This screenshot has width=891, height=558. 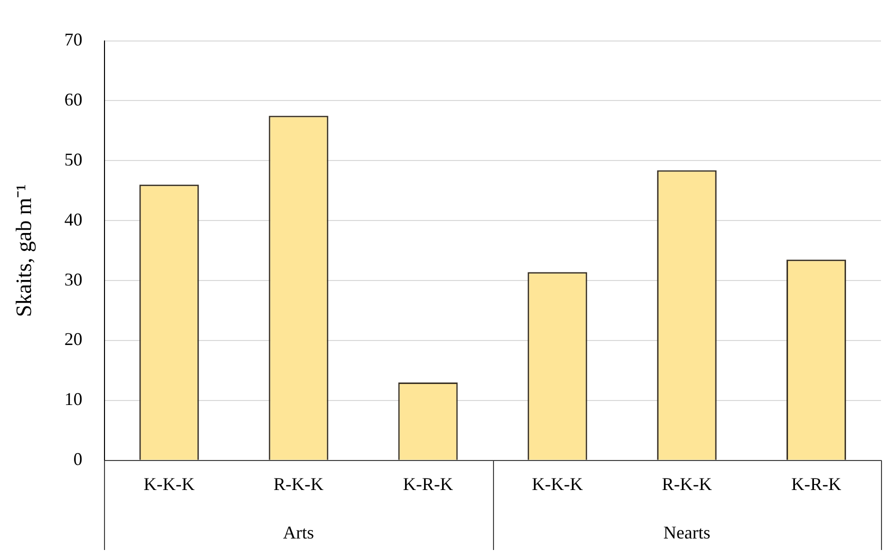 I want to click on y-tick-label: 60, so click(x=73, y=99).